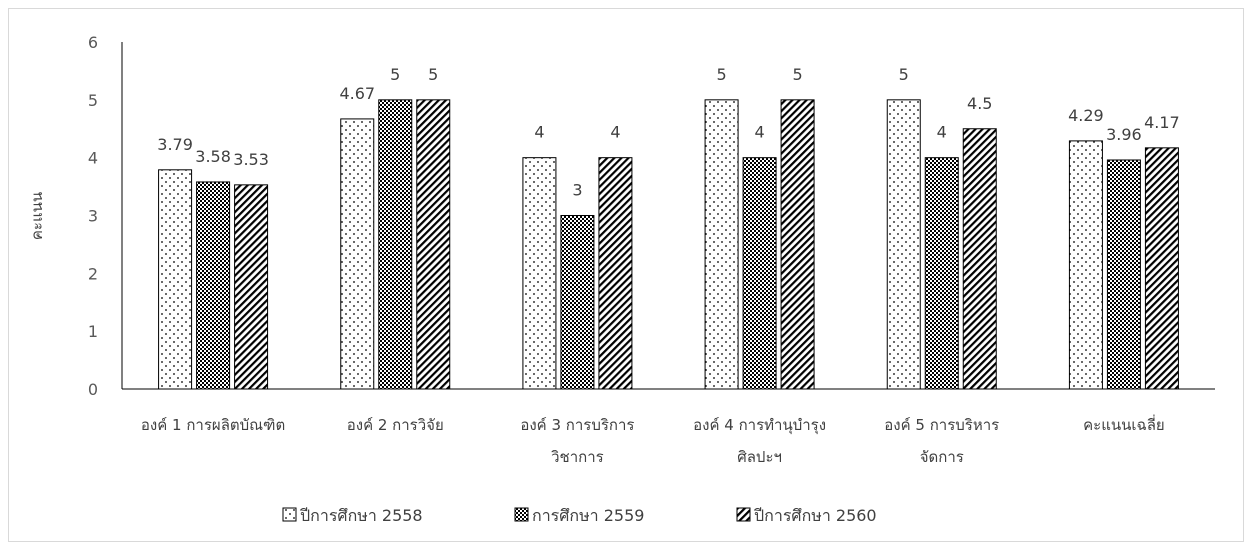 The image size is (1252, 550). I want to click on category-label: ศิลปะฯ, so click(759, 457).